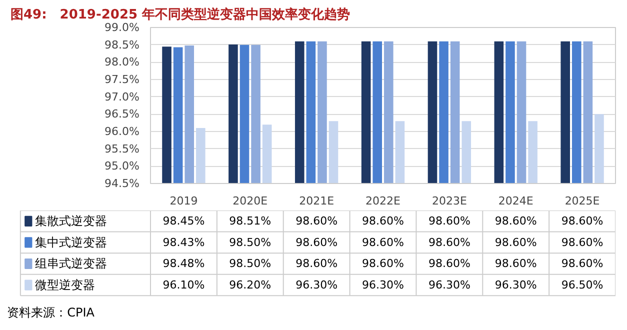 This screenshot has height=330, width=627. I want to click on x-tick-label: 2021E, so click(316, 201).